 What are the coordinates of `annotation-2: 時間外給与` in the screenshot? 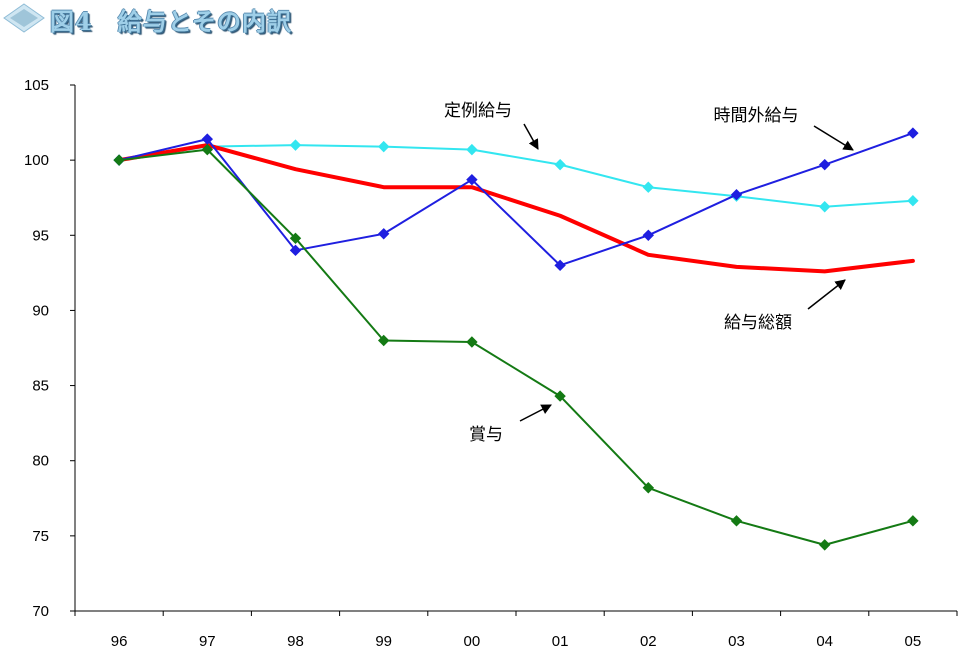 It's located at (784, 128).